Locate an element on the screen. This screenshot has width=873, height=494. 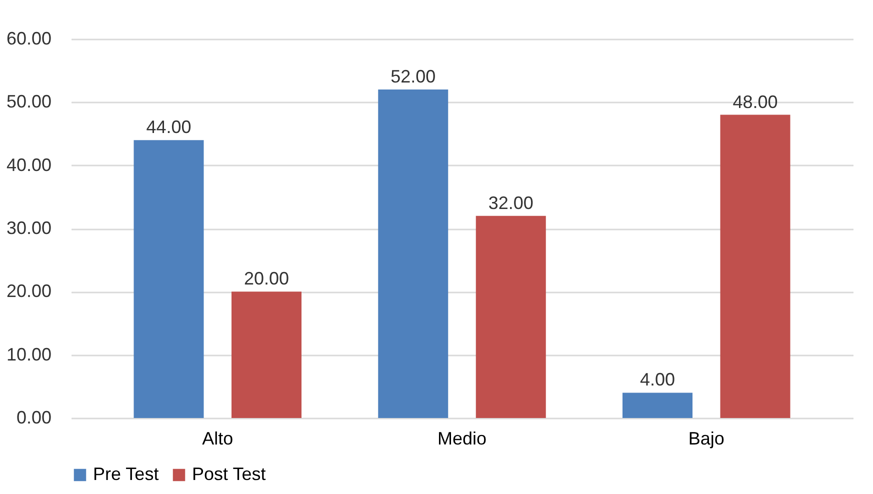
y-tick-label: 50.00 is located at coordinates (29, 102).